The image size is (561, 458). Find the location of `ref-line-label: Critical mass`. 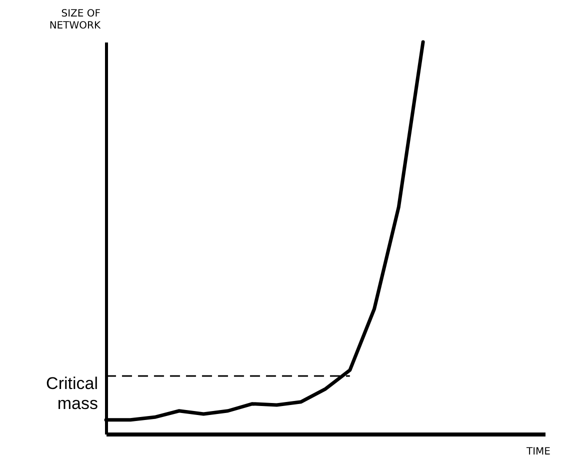

ref-line-label: Critical mass is located at coordinates (72, 393).